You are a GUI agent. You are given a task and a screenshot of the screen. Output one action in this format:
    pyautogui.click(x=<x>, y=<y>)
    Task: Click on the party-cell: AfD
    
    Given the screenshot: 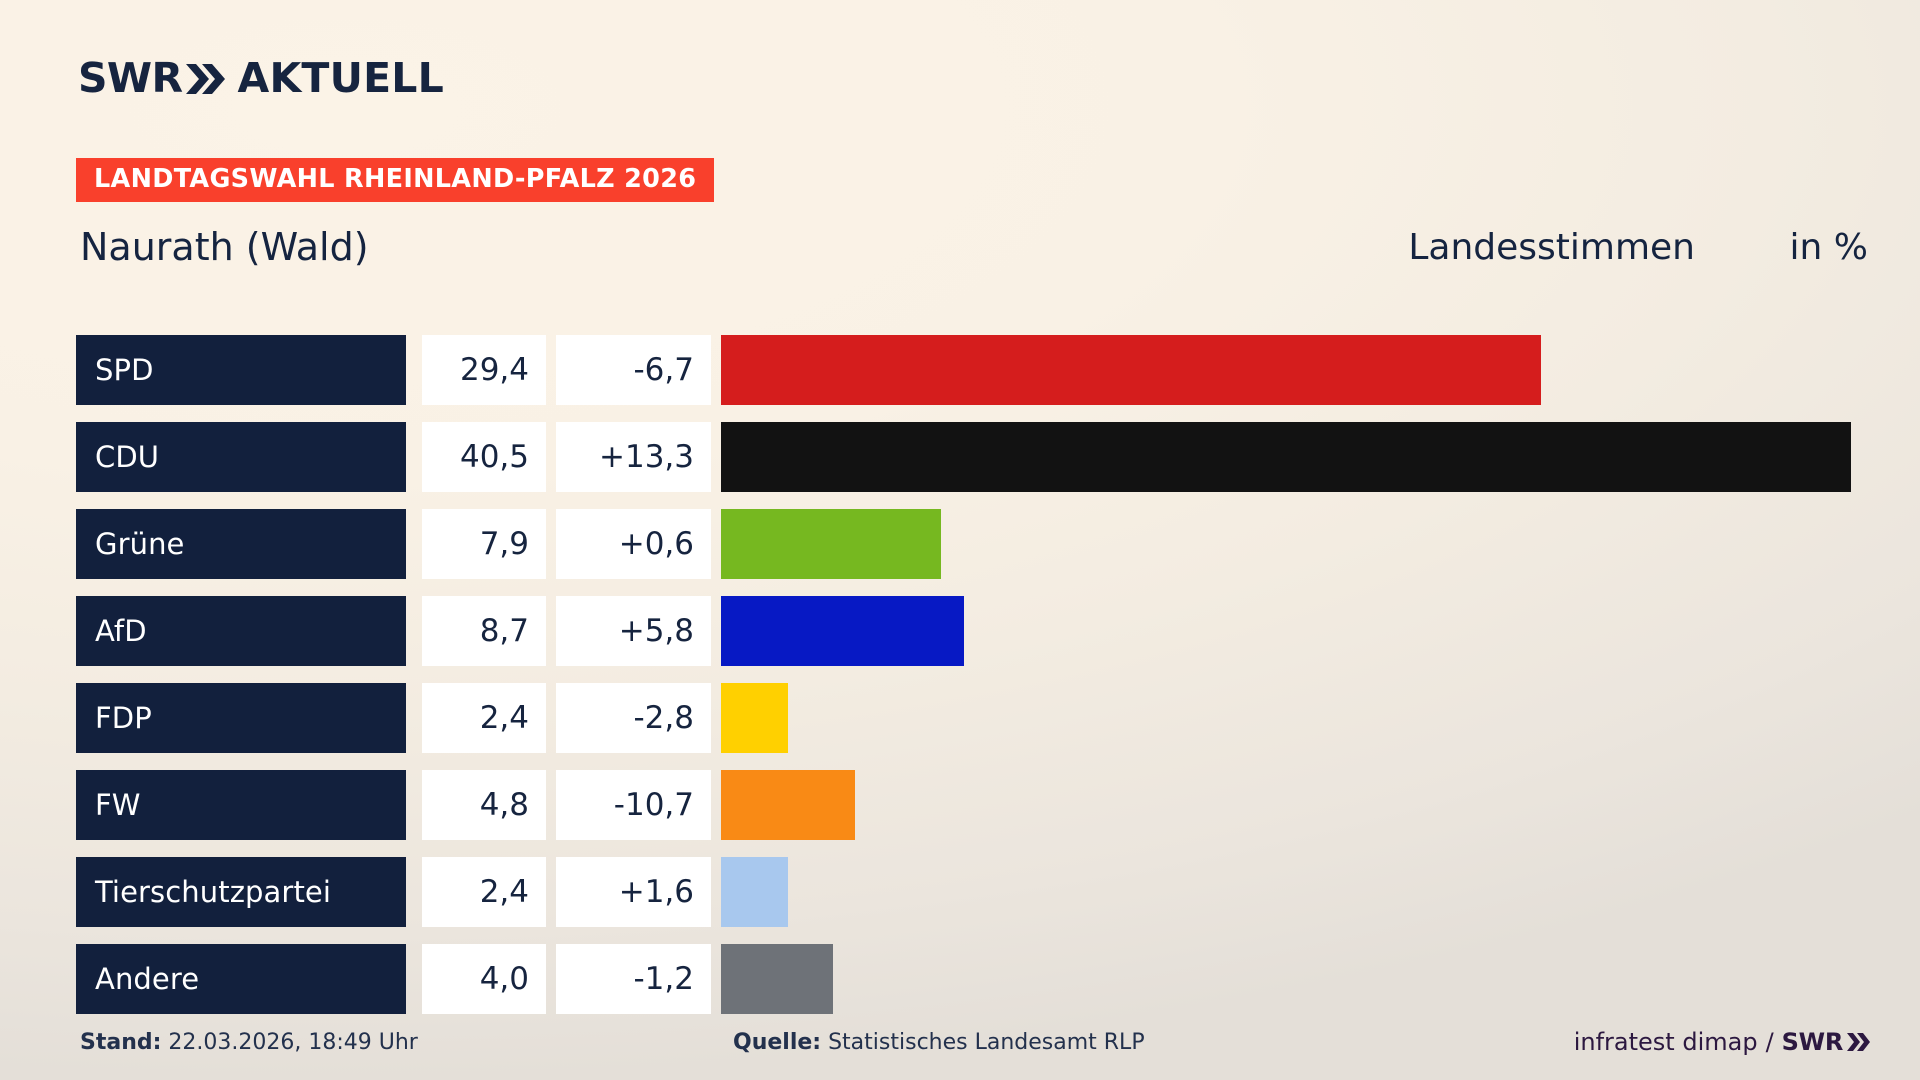 What is the action you would take?
    pyautogui.click(x=241, y=631)
    